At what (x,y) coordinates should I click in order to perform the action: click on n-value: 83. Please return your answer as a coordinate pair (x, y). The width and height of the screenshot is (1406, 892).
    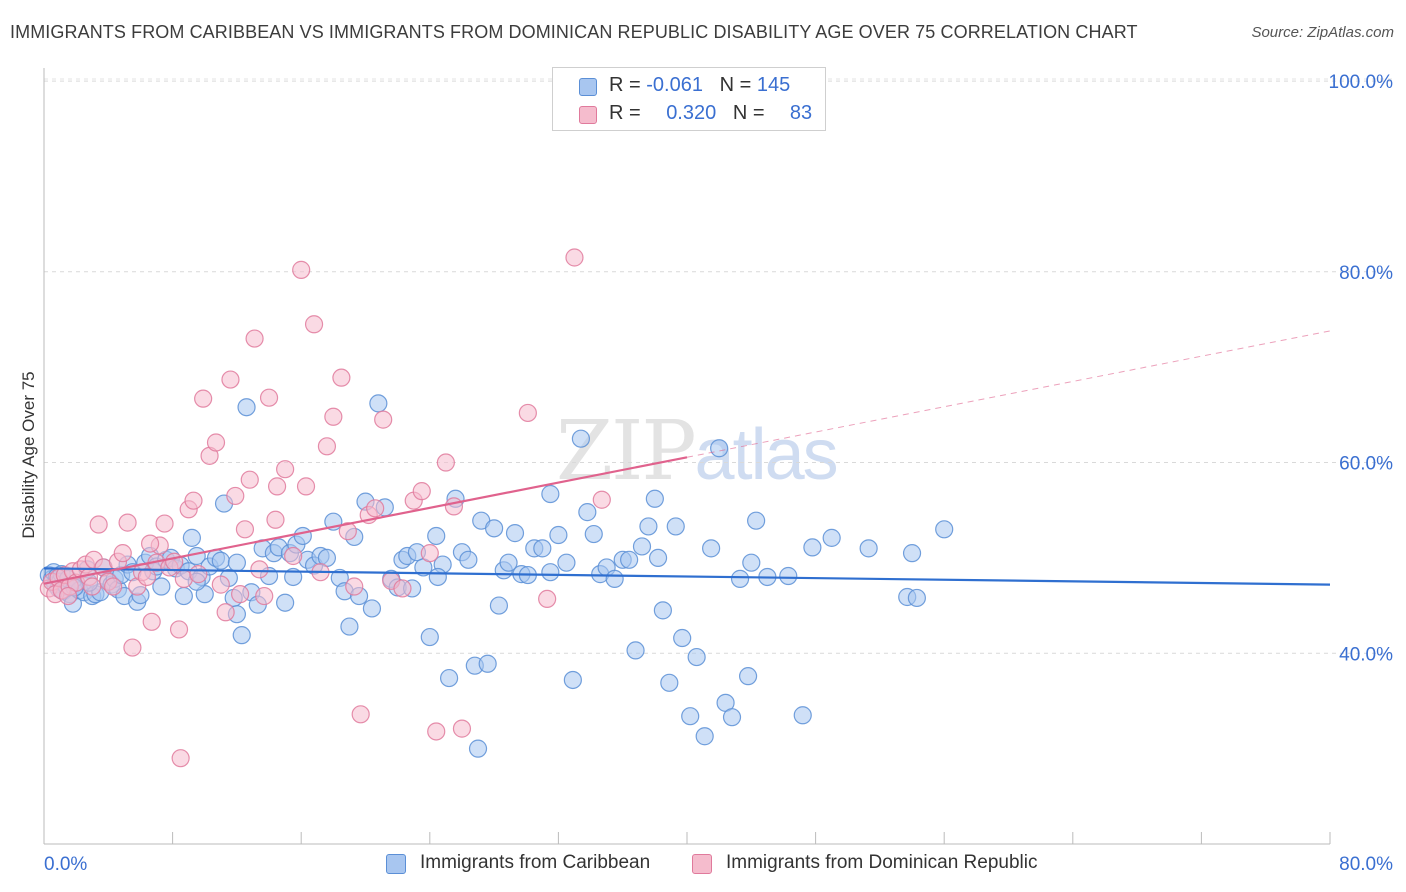
    Looking at the image, I should click on (801, 113).